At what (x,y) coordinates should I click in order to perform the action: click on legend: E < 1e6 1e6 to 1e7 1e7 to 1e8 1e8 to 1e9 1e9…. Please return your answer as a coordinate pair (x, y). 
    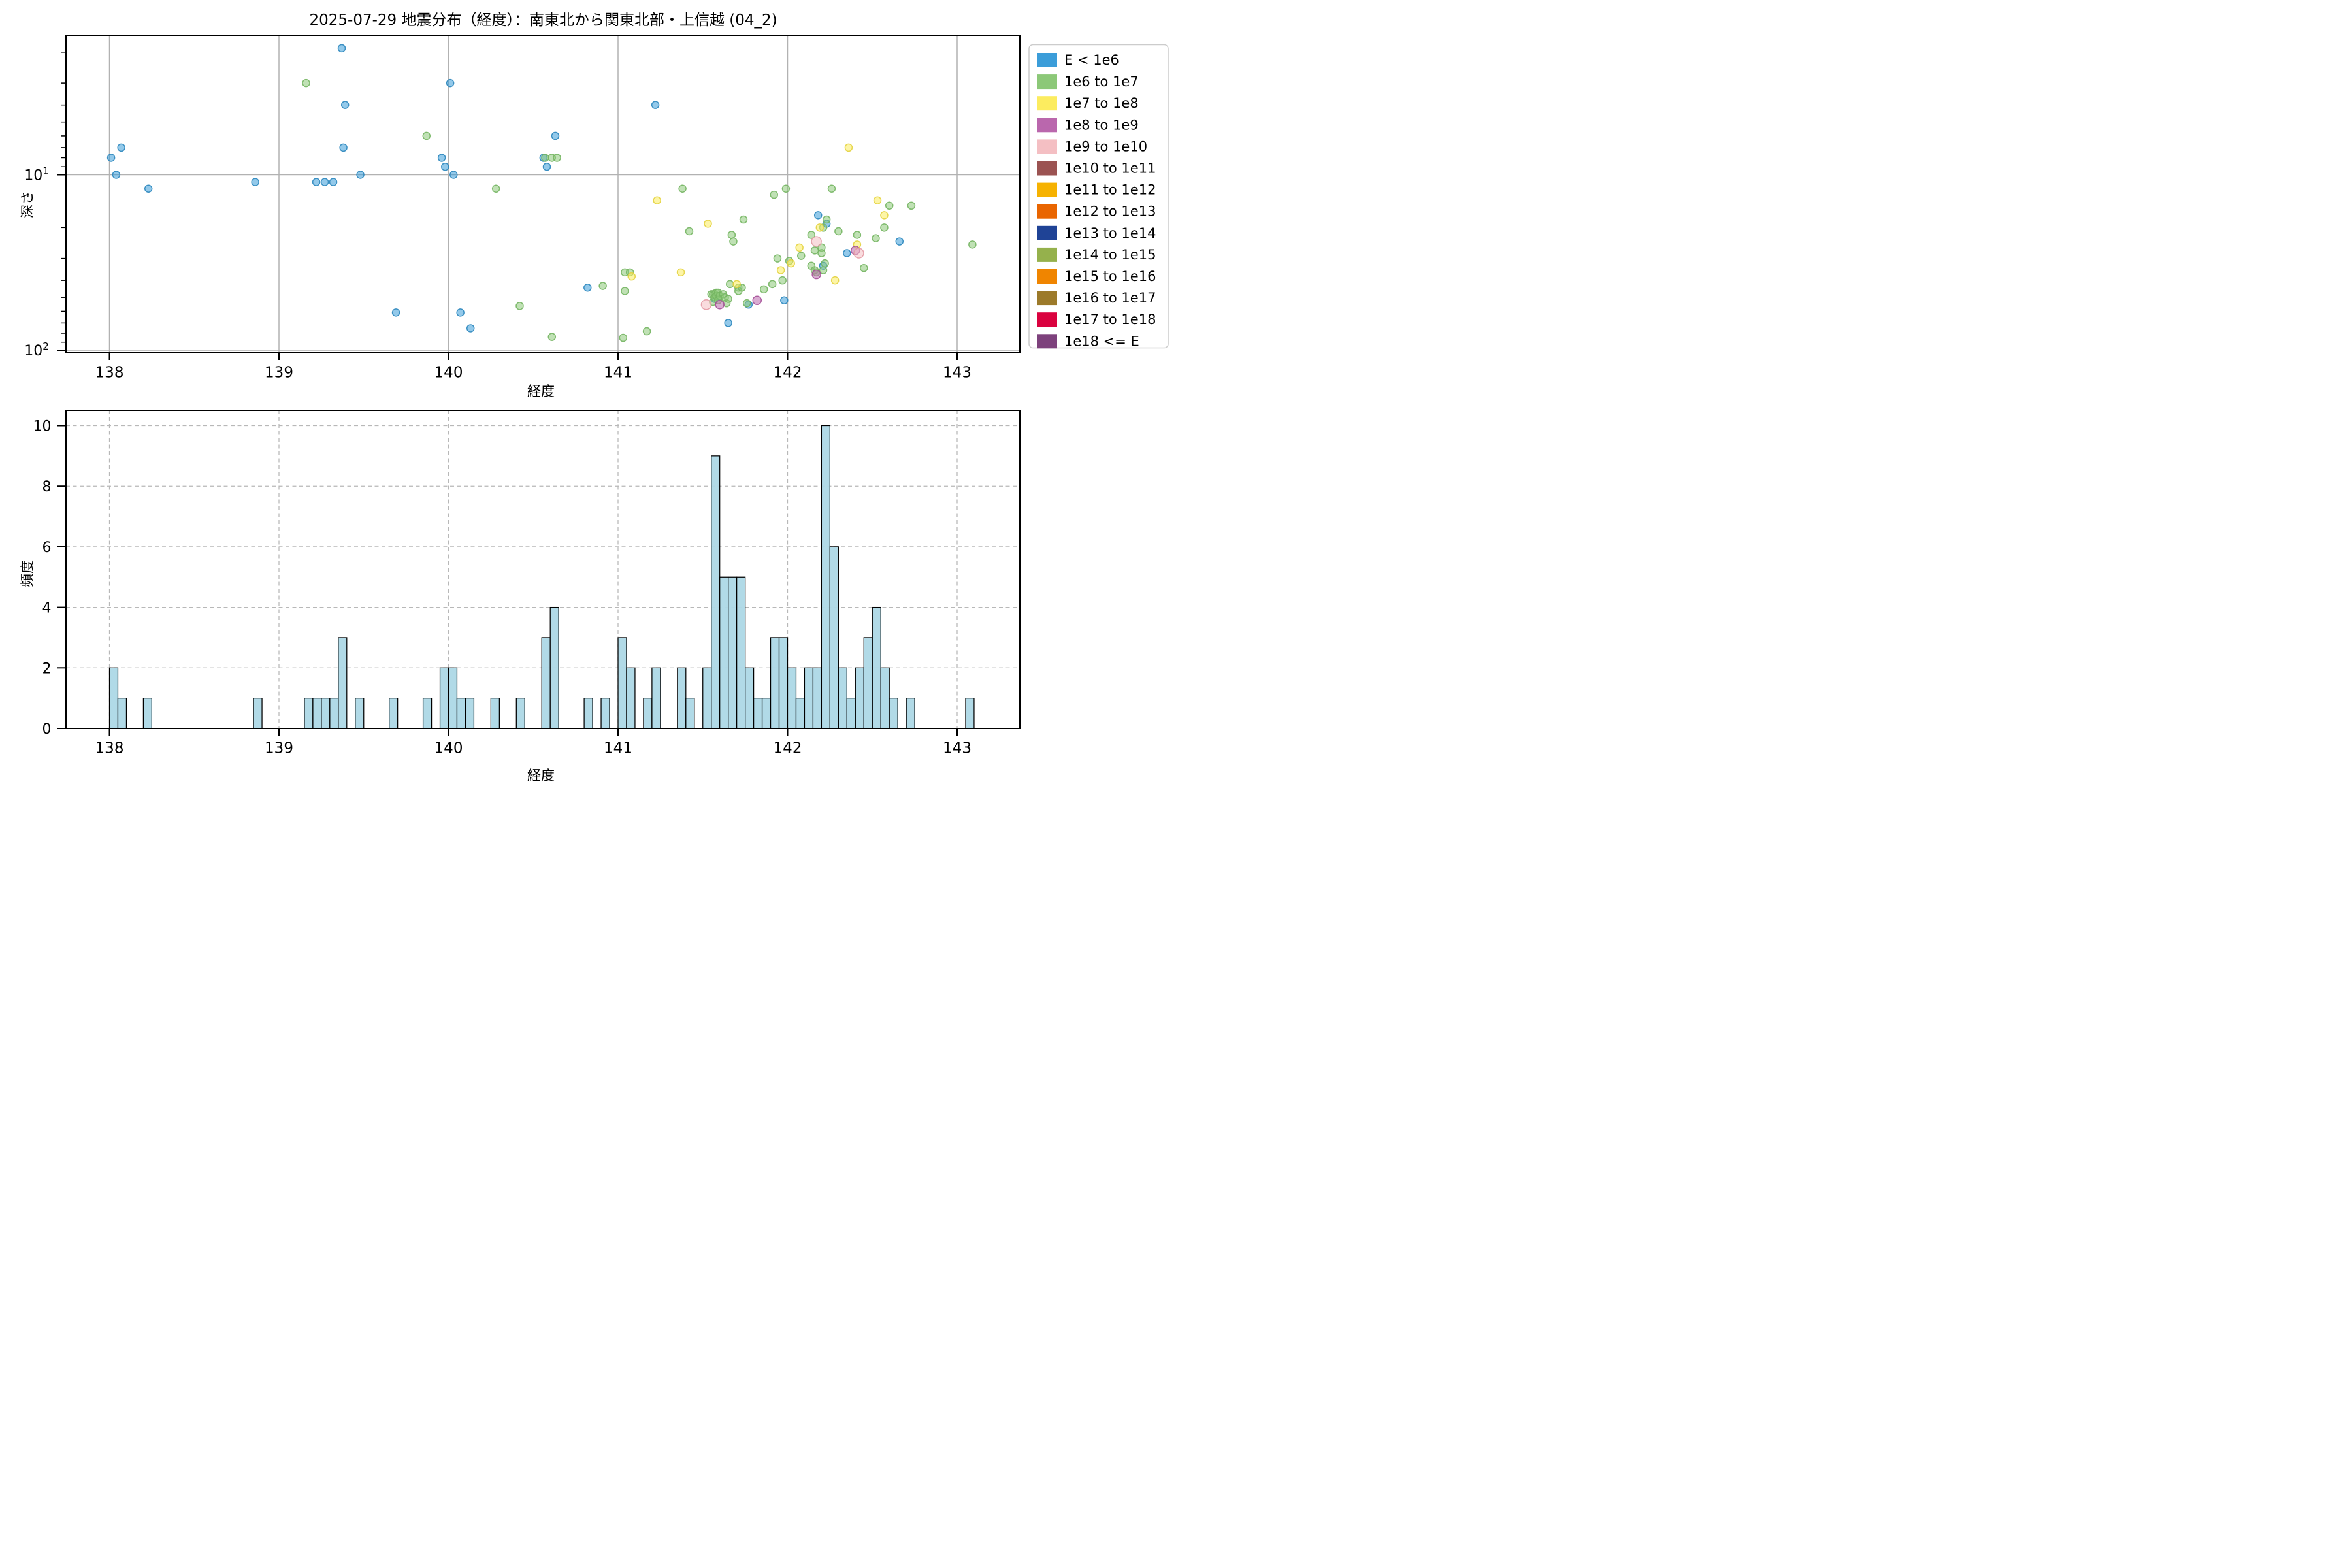
    Looking at the image, I should click on (1098, 196).